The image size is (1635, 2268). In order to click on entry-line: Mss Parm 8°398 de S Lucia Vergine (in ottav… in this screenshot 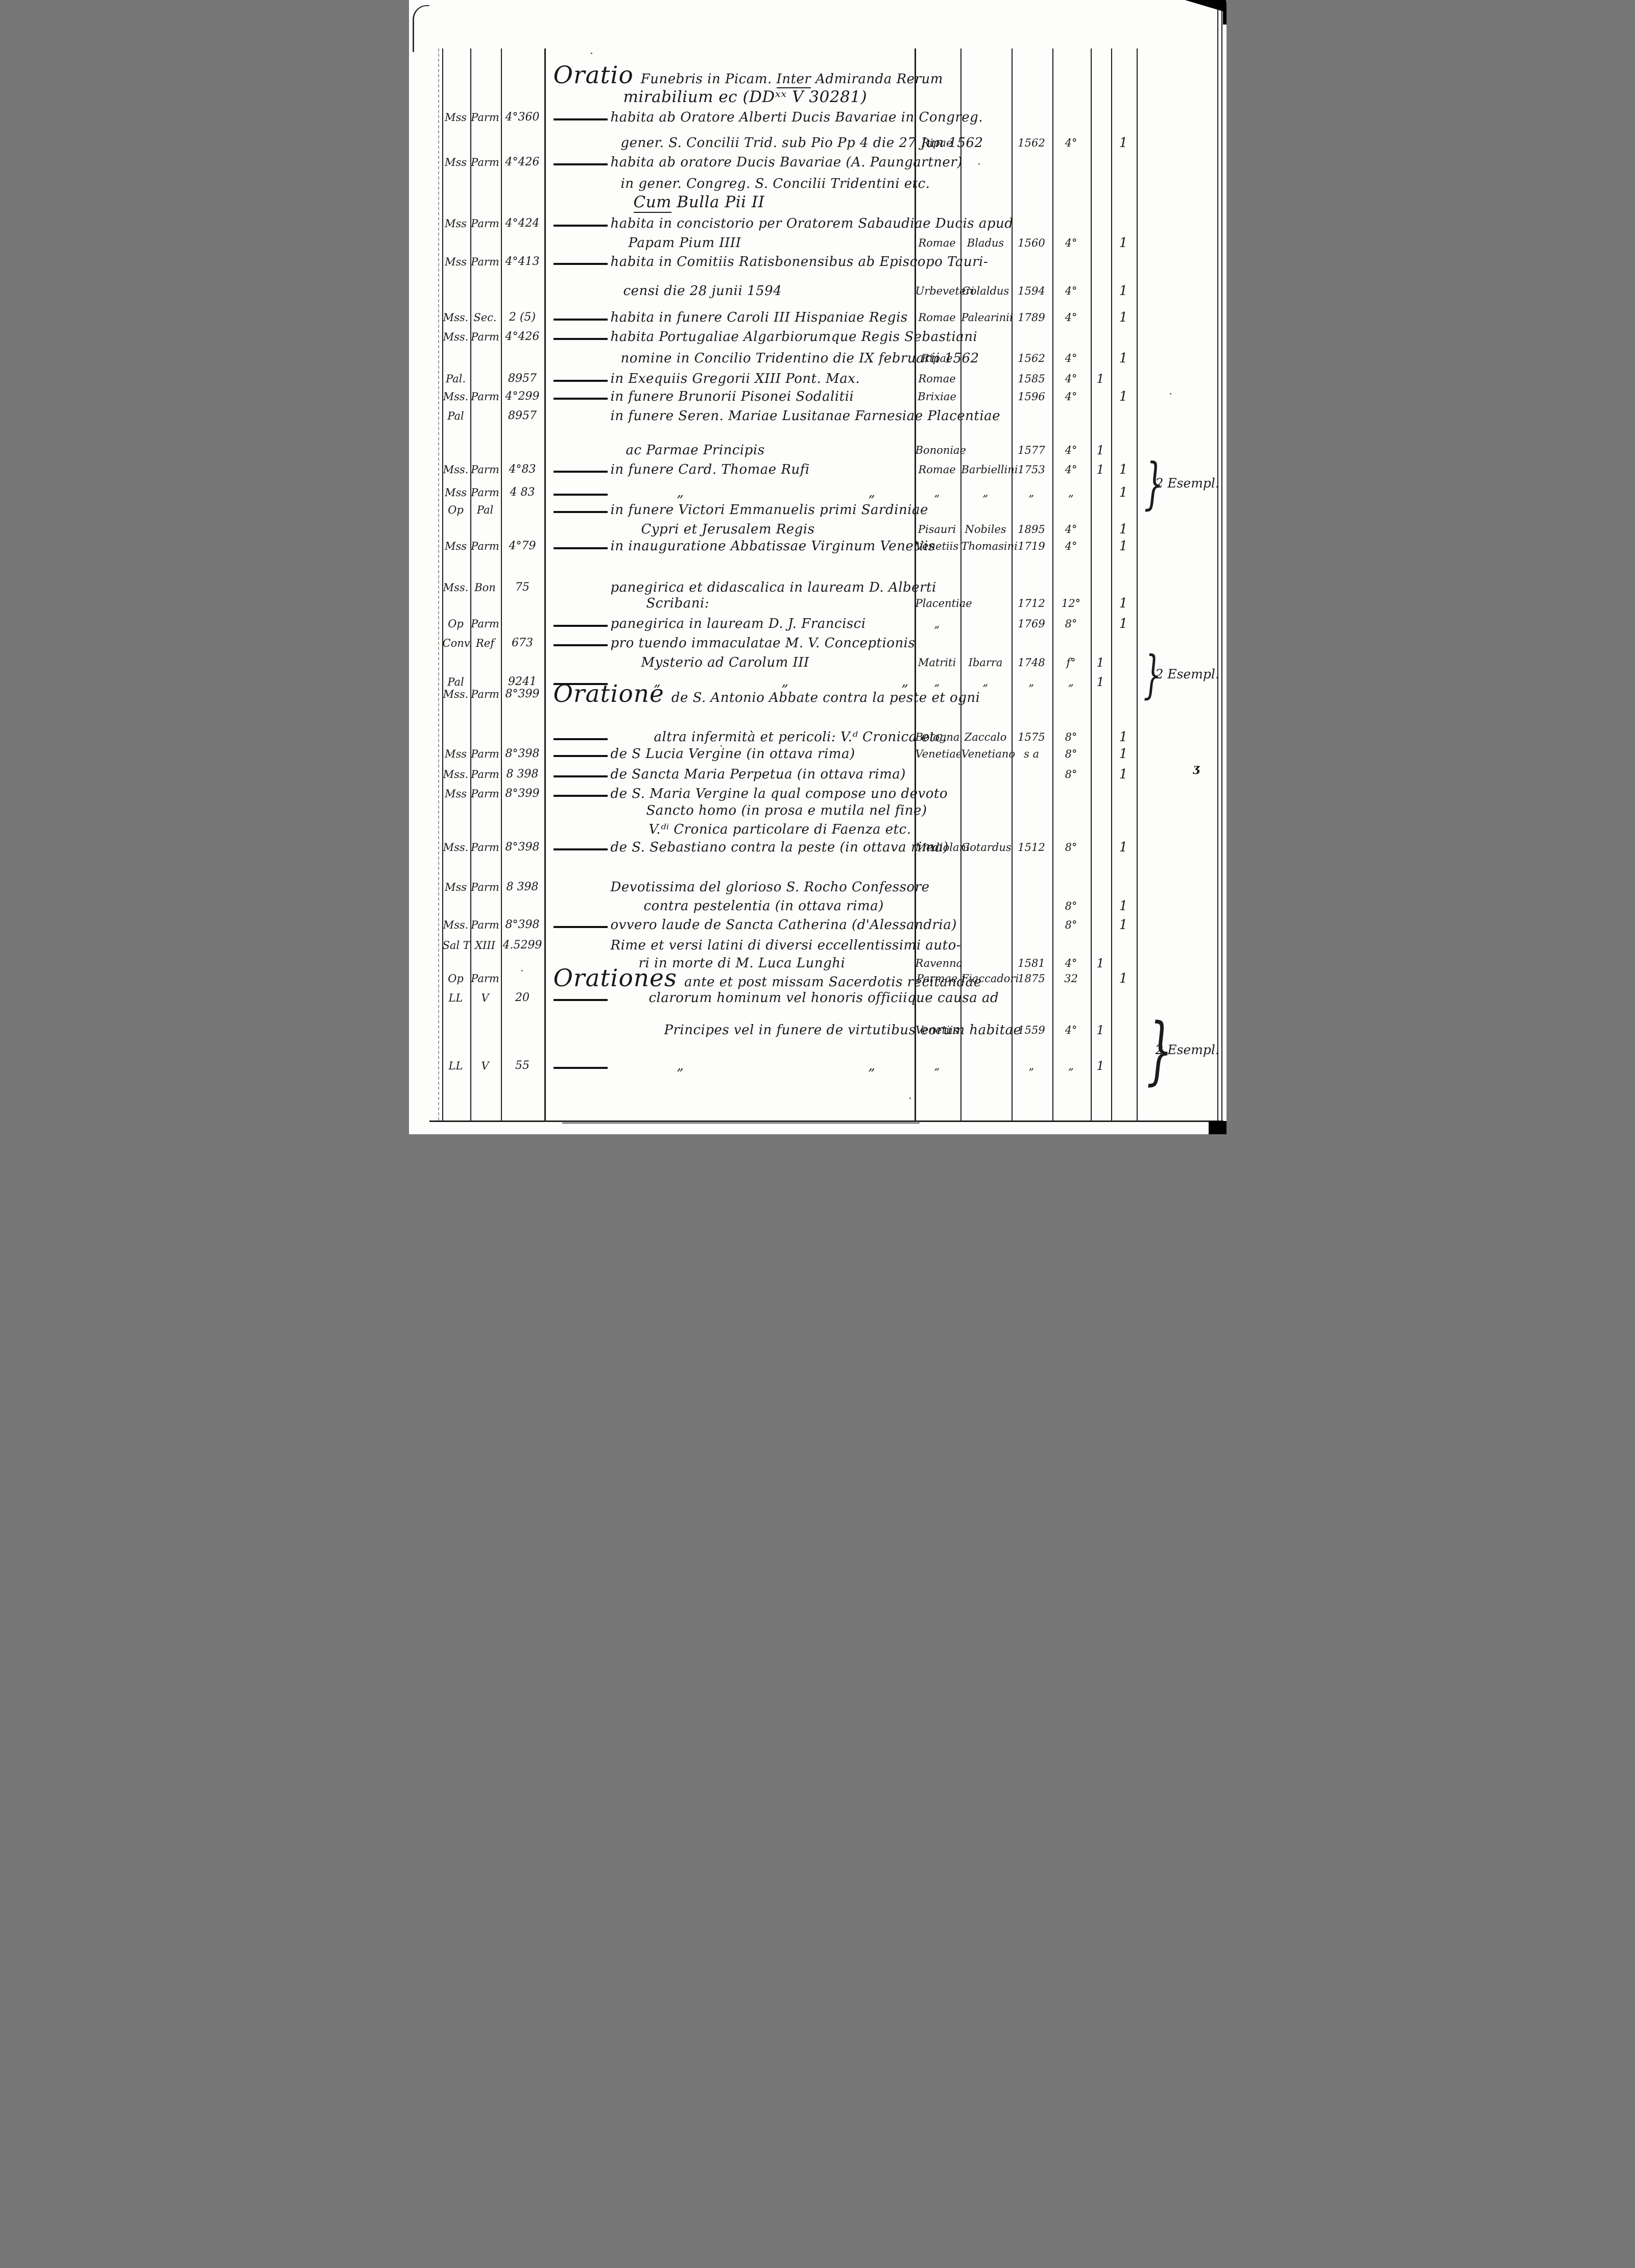, I will do `click(818, 754)`.